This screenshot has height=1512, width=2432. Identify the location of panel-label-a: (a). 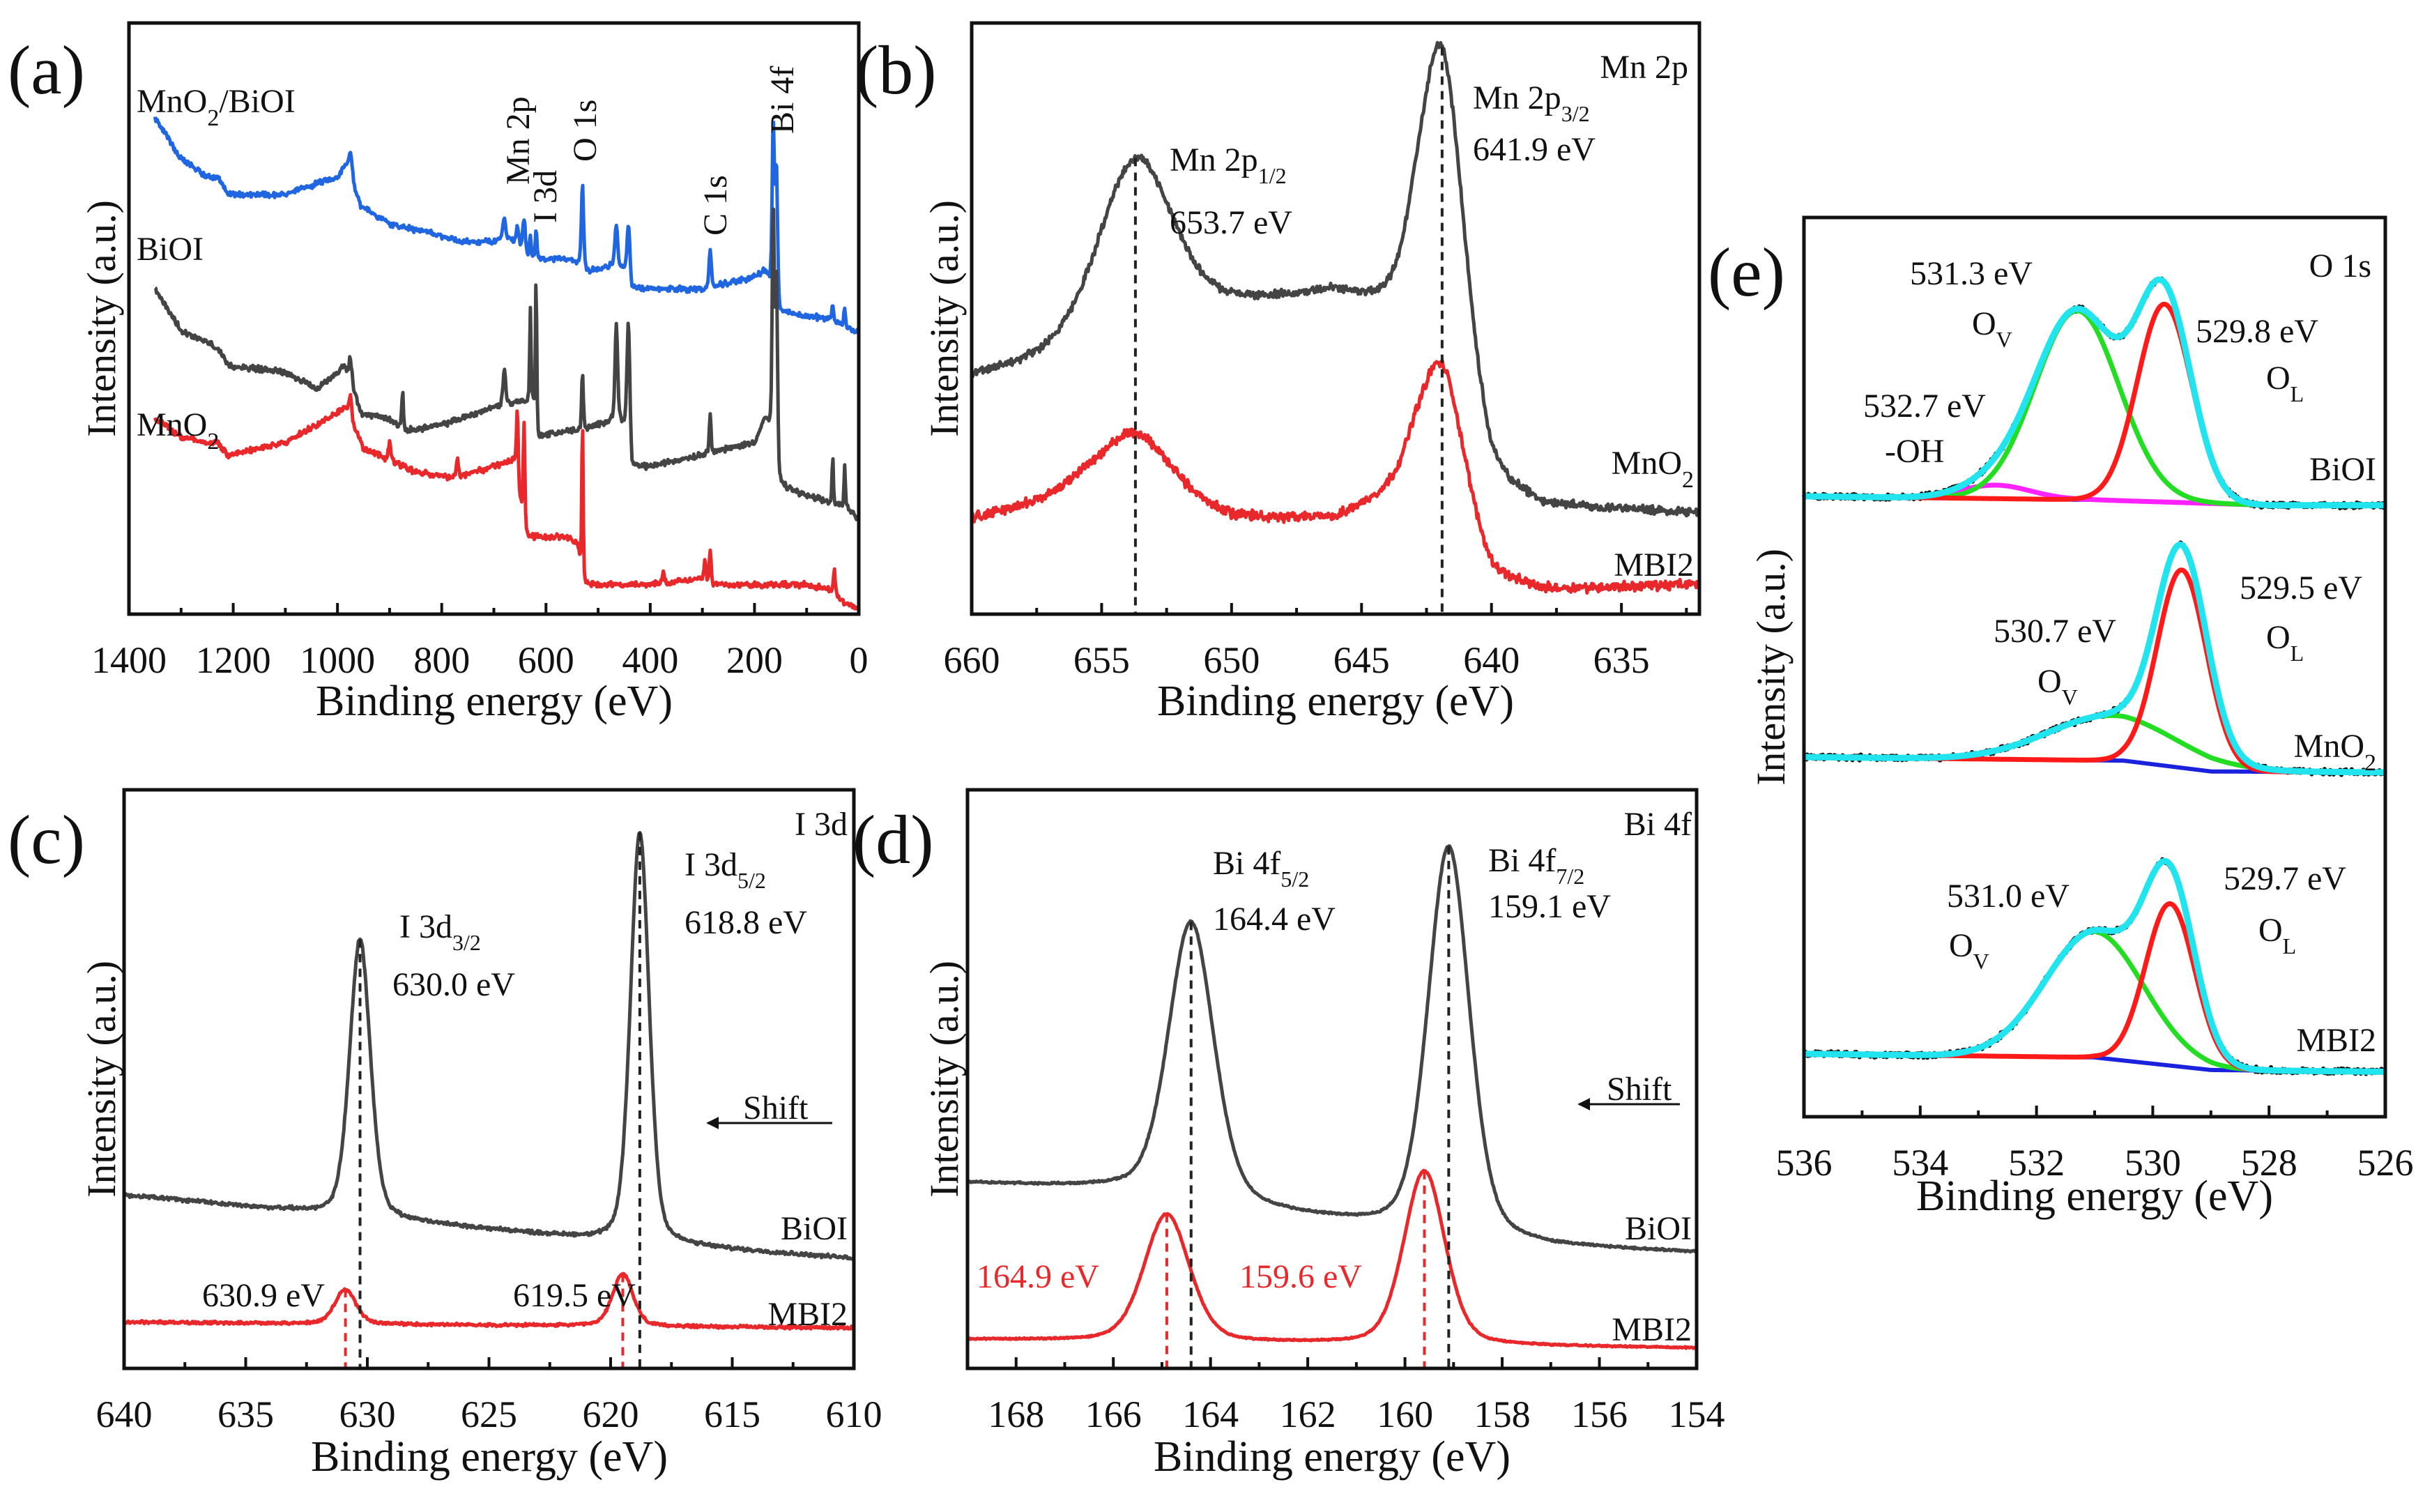
(46, 70).